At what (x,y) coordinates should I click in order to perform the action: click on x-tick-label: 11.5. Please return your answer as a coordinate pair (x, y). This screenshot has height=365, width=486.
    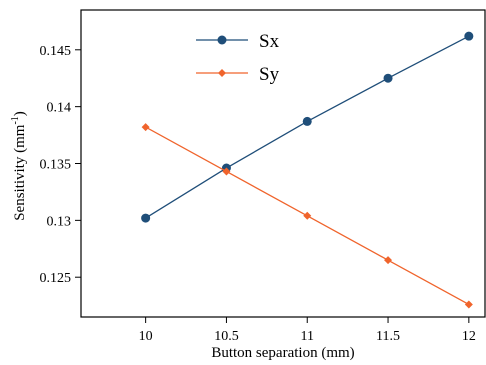
    Looking at the image, I should click on (388, 336).